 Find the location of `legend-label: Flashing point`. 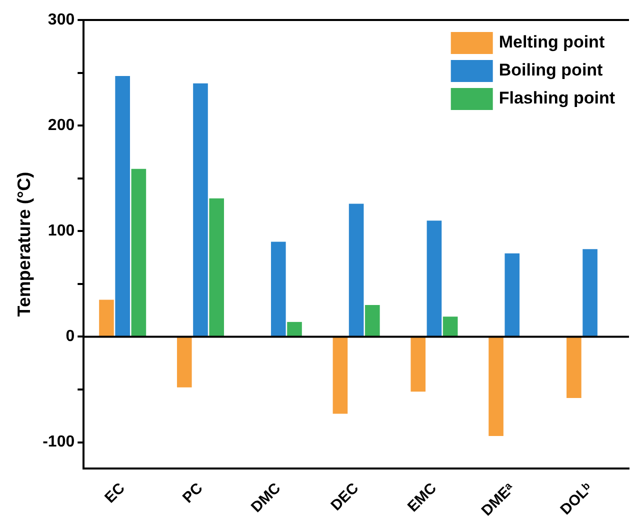

legend-label: Flashing point is located at coordinates (557, 98).